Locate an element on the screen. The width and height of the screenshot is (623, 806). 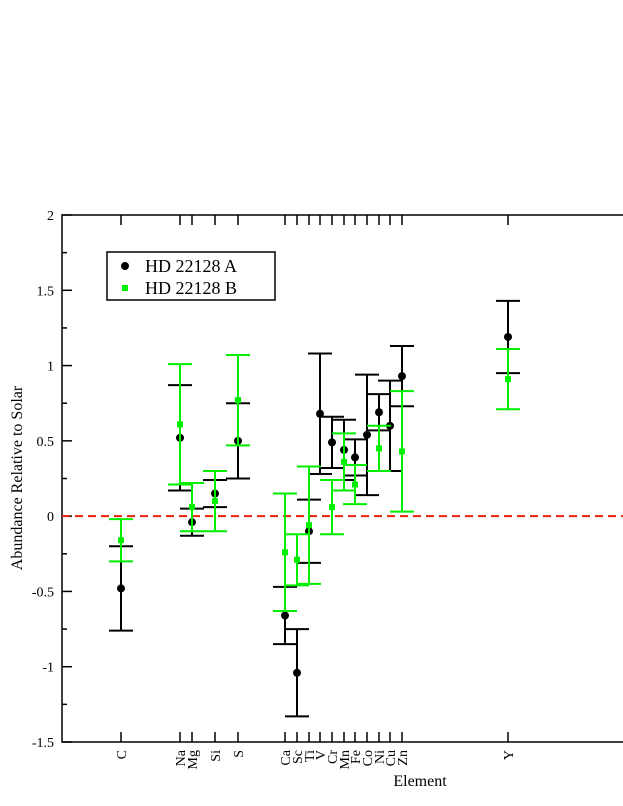
y-tick-label: 0 is located at coordinates (50, 517).